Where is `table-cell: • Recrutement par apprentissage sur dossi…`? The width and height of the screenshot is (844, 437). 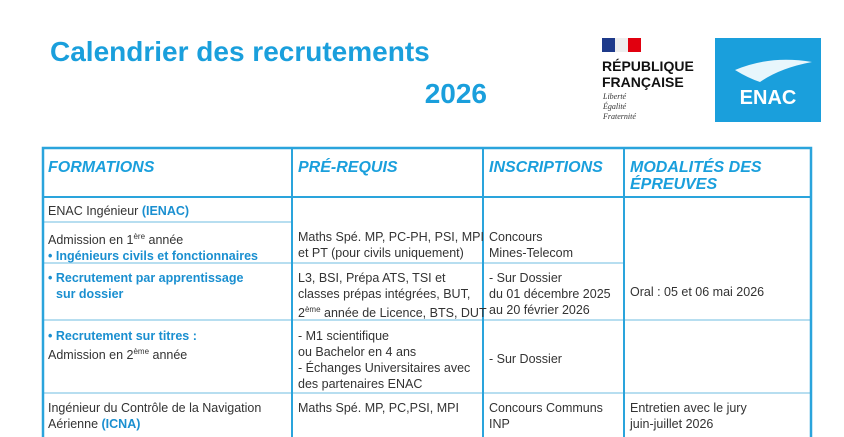
table-cell: • Recrutement par apprentissage sur dossi… is located at coordinates (145, 286).